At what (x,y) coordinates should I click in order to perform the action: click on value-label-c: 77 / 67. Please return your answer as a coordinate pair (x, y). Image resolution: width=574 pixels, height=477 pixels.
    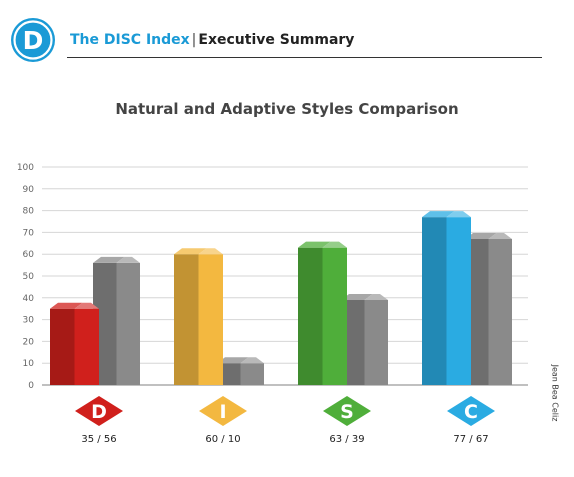
    Looking at the image, I should click on (470, 439).